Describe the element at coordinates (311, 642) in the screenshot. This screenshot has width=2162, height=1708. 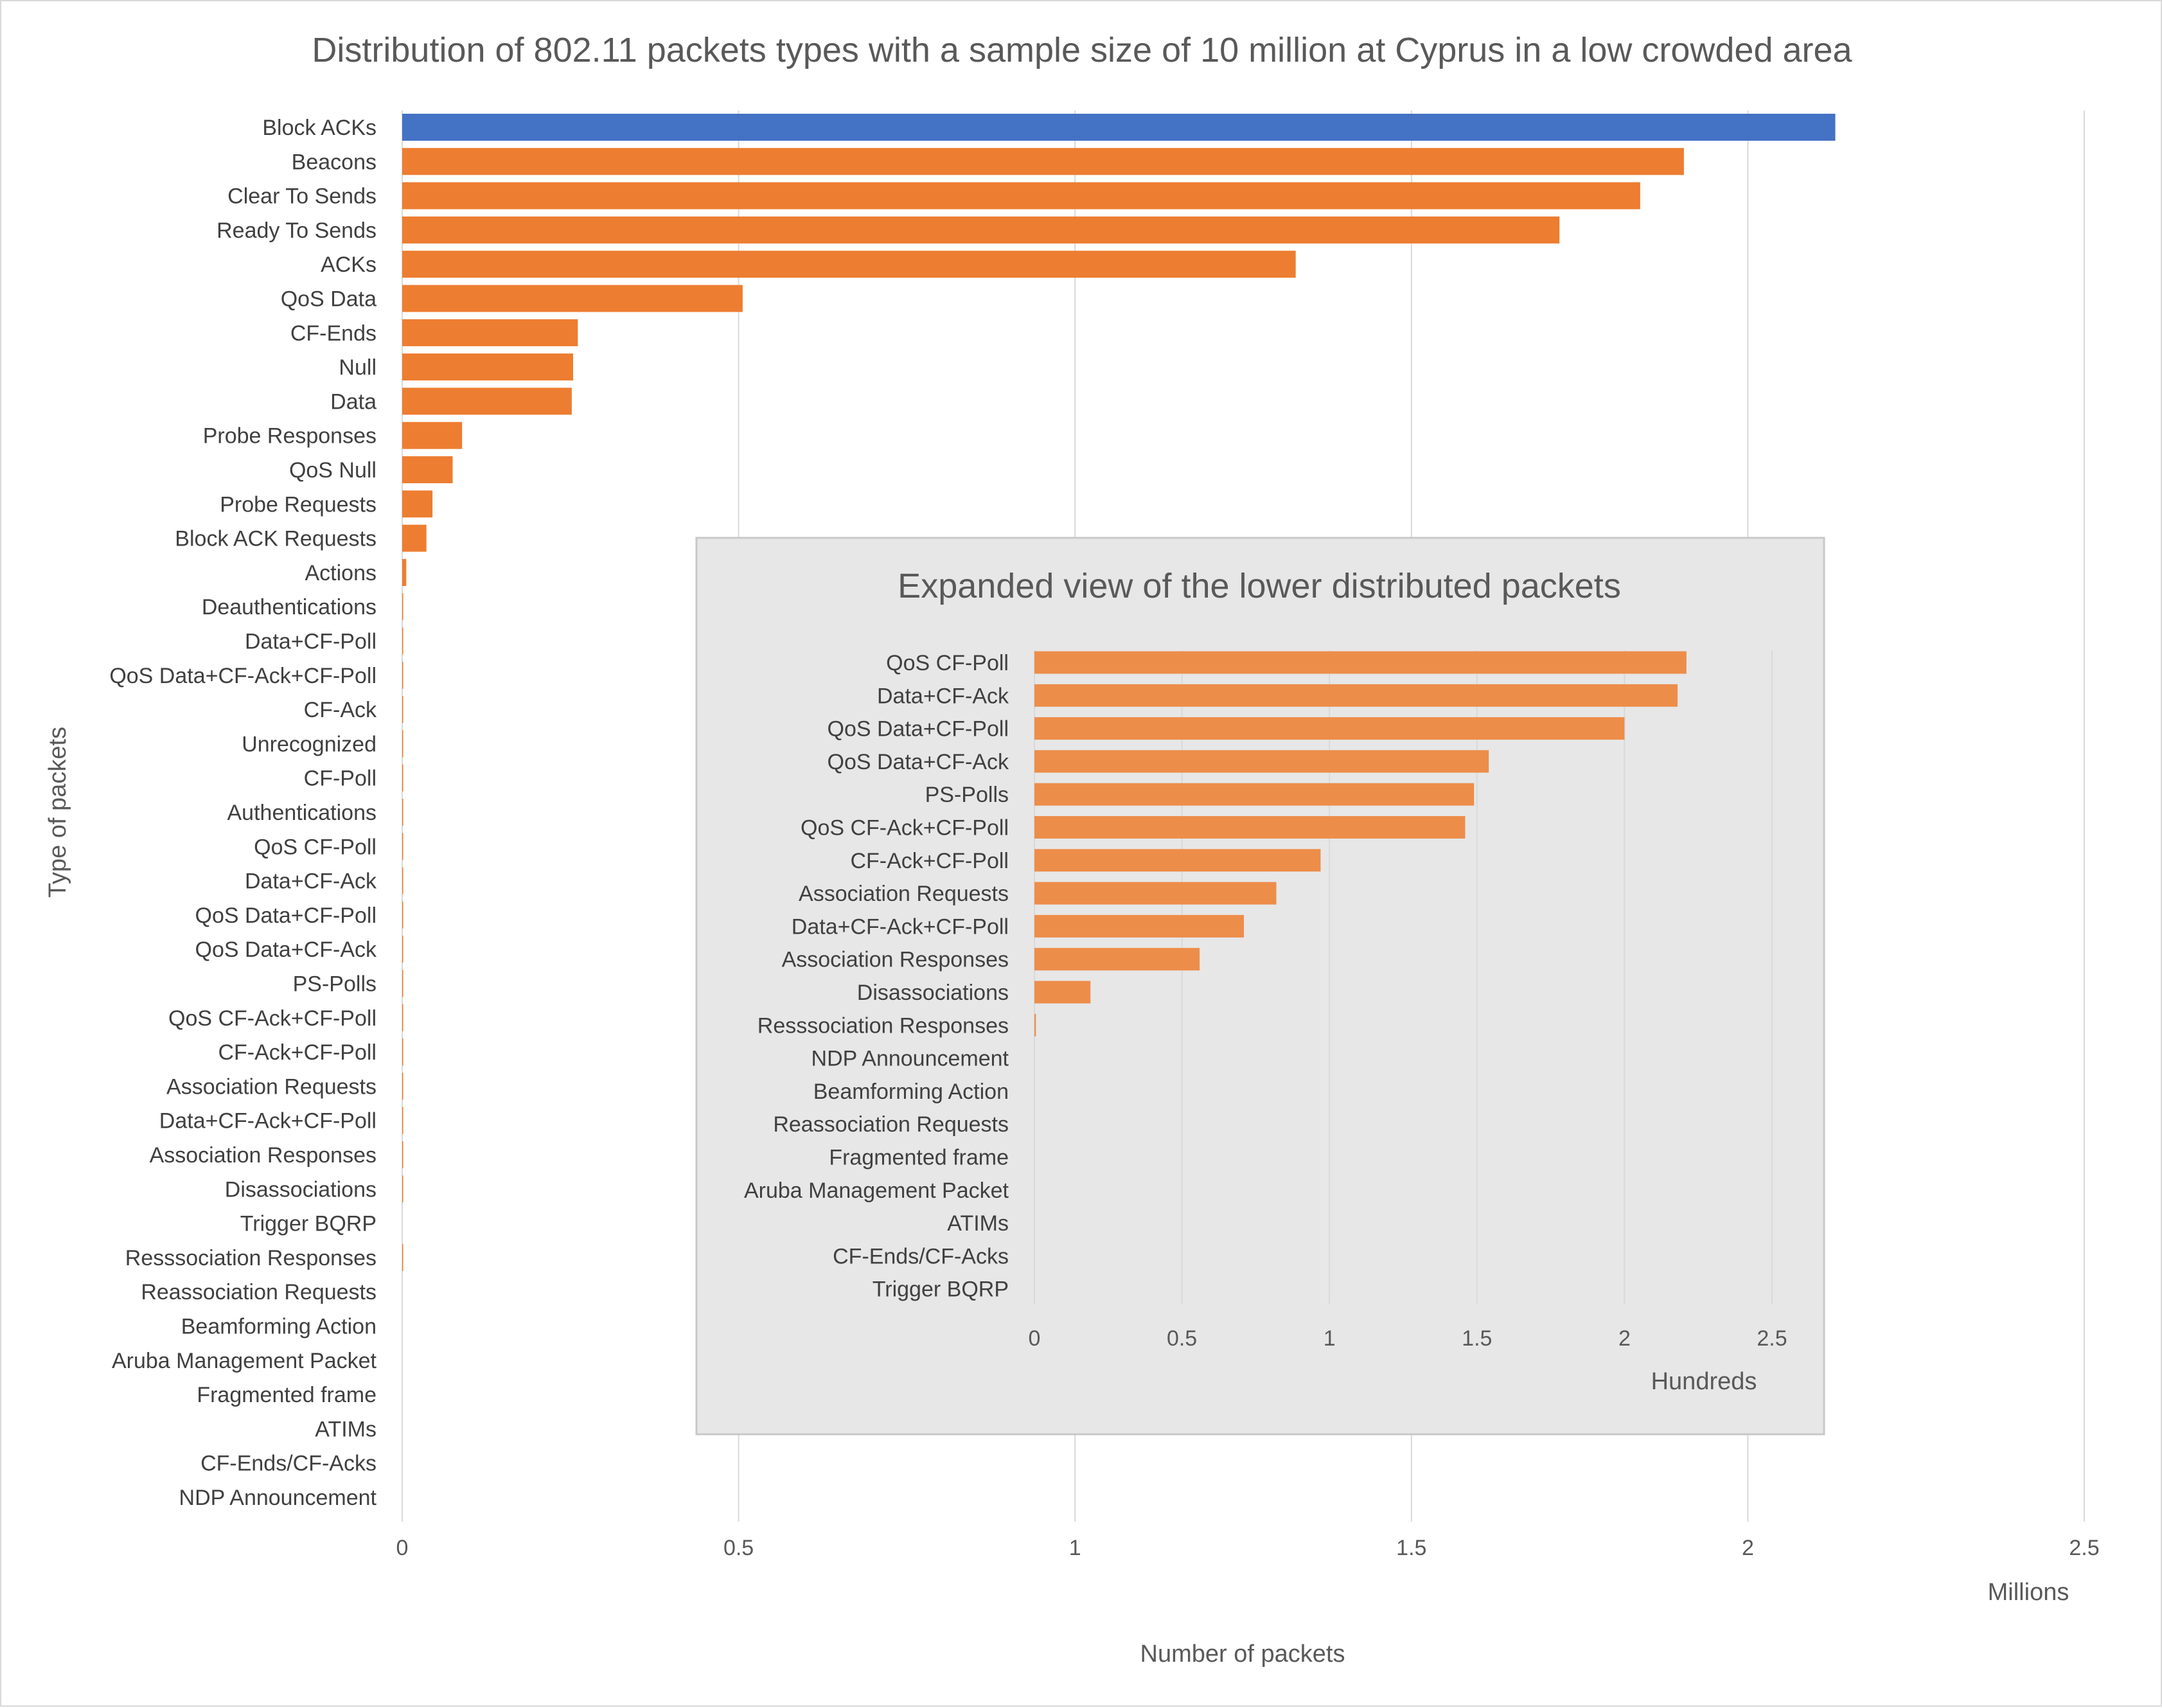
I see `main-category-label: Data+CF-Poll` at that location.